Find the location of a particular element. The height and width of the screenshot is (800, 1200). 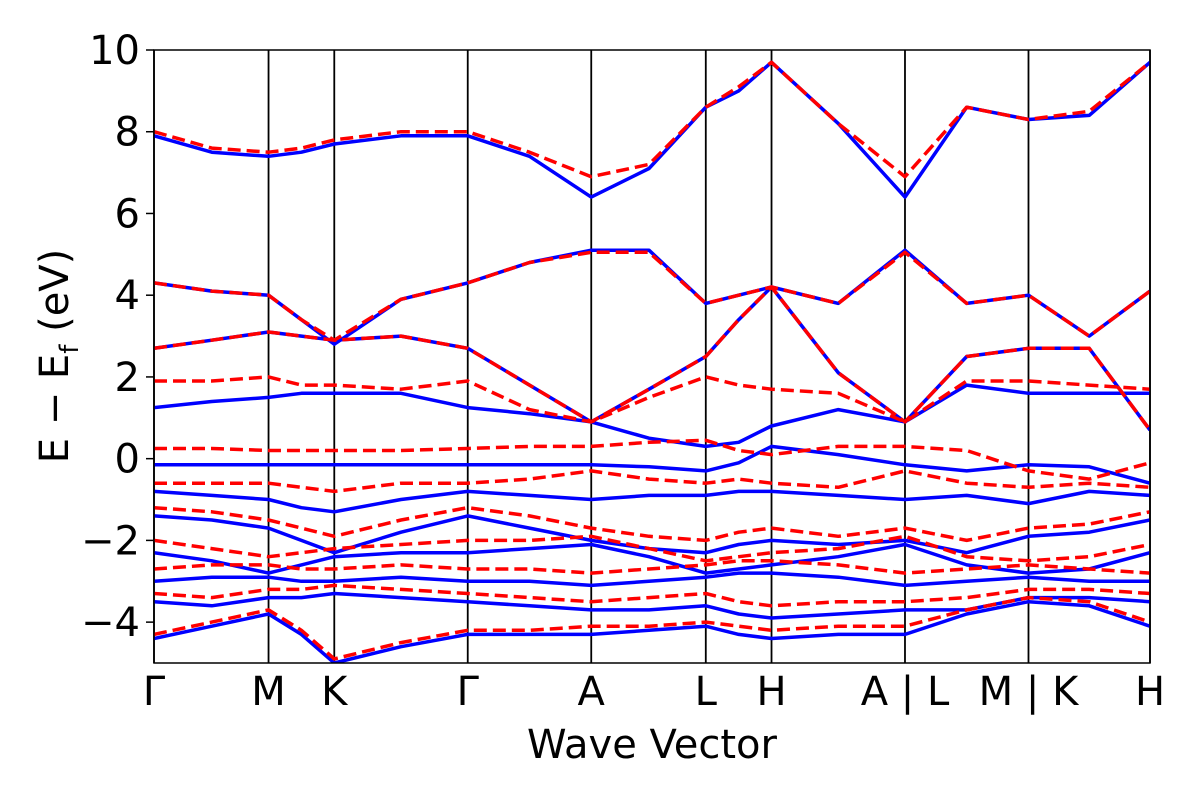

y-tick-label: 10 is located at coordinates (114, 51).